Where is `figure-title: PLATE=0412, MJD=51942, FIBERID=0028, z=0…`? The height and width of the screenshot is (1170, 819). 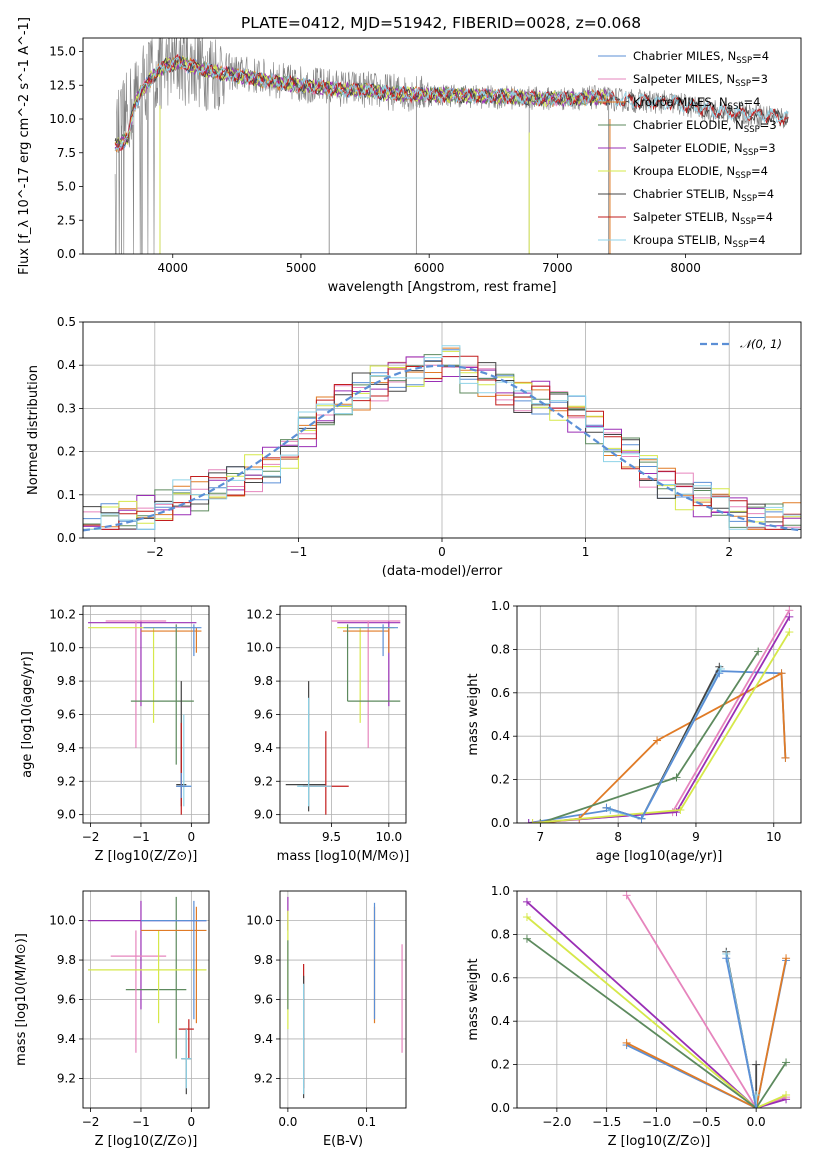 figure-title: PLATE=0412, MJD=51942, FIBERID=0028, z=0… is located at coordinates (441, 23).